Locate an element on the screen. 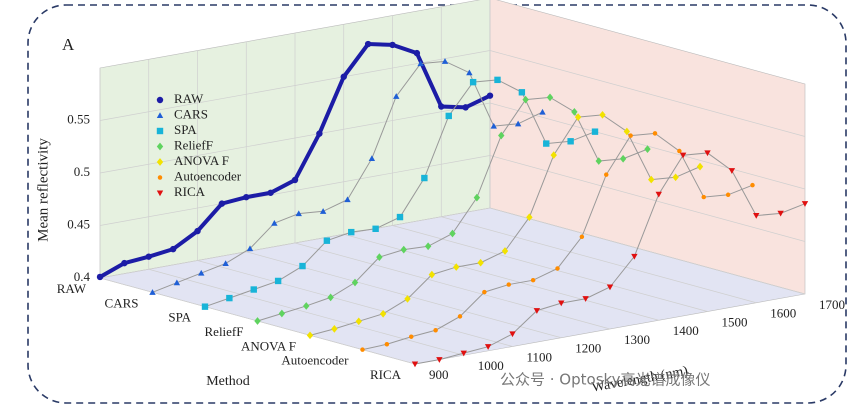  legend-label: CARS is located at coordinates (191, 113).